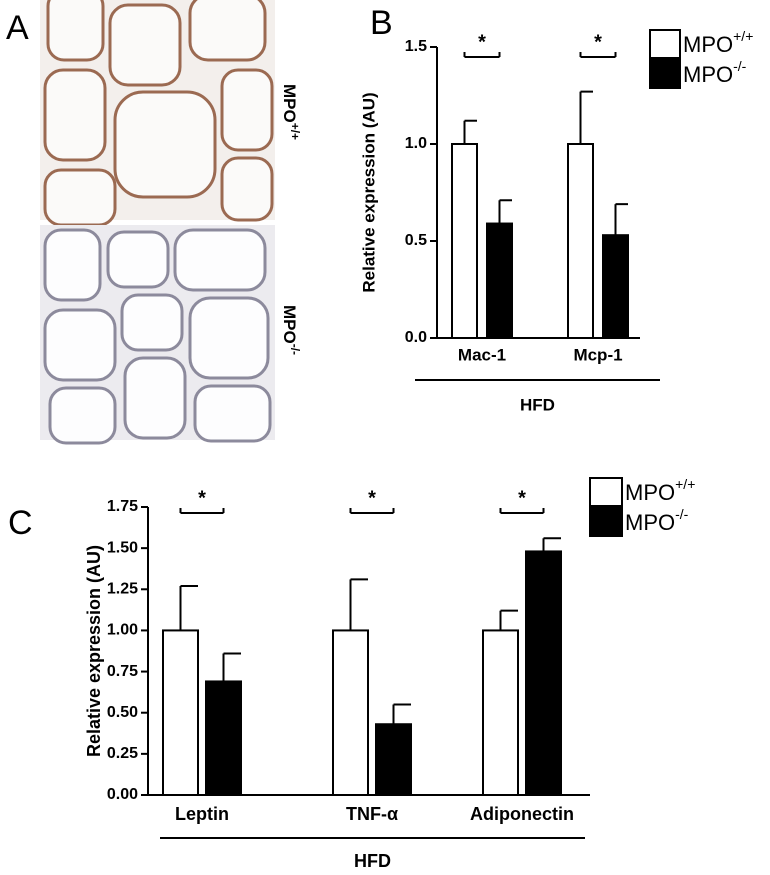 The width and height of the screenshot is (770, 875). What do you see at coordinates (597, 354) in the screenshot?
I see `x-tick-label: Mcp-1` at bounding box center [597, 354].